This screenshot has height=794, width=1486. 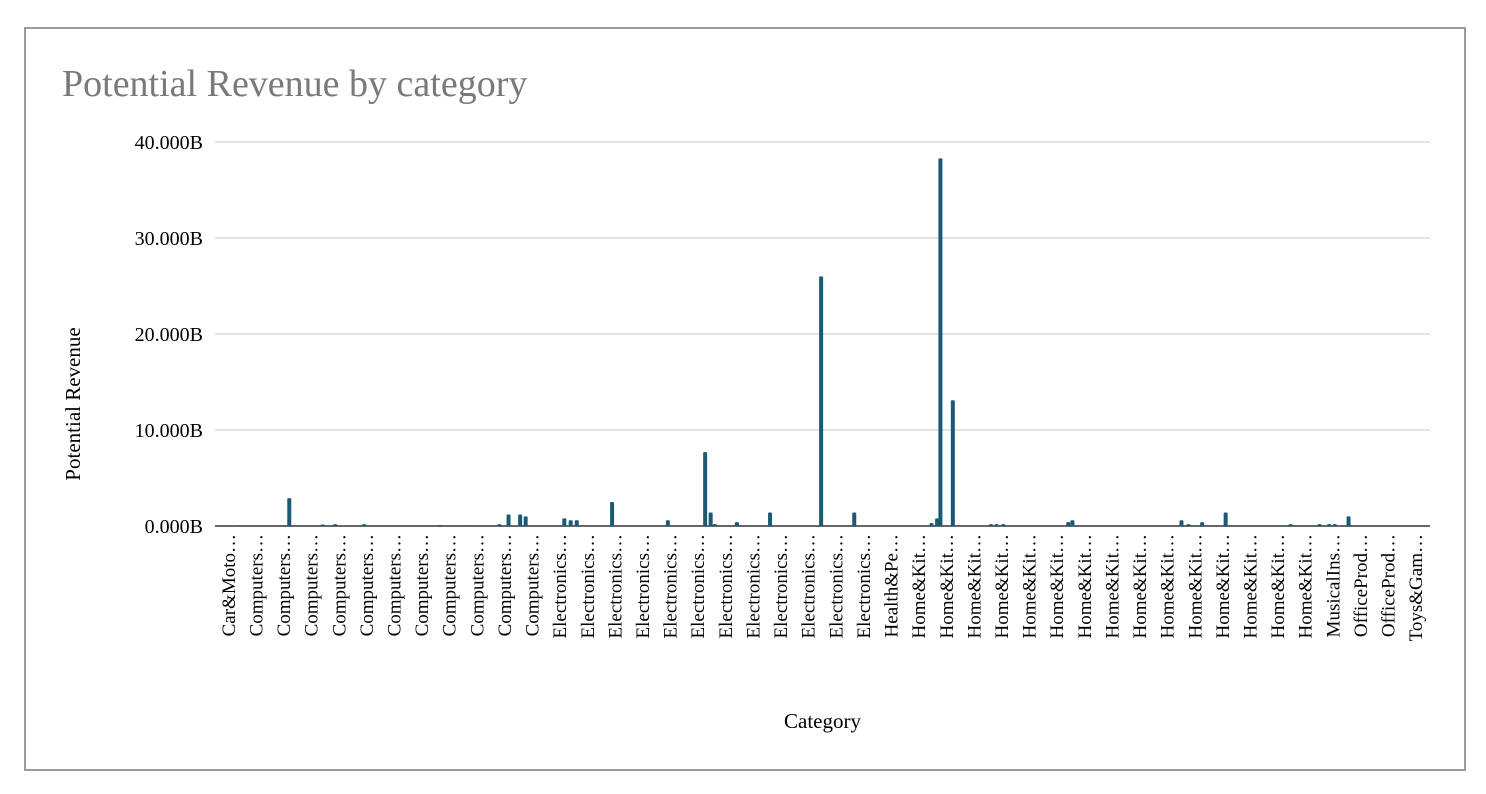 What do you see at coordinates (174, 527) in the screenshot?
I see `y-tick-label: 0.000B` at bounding box center [174, 527].